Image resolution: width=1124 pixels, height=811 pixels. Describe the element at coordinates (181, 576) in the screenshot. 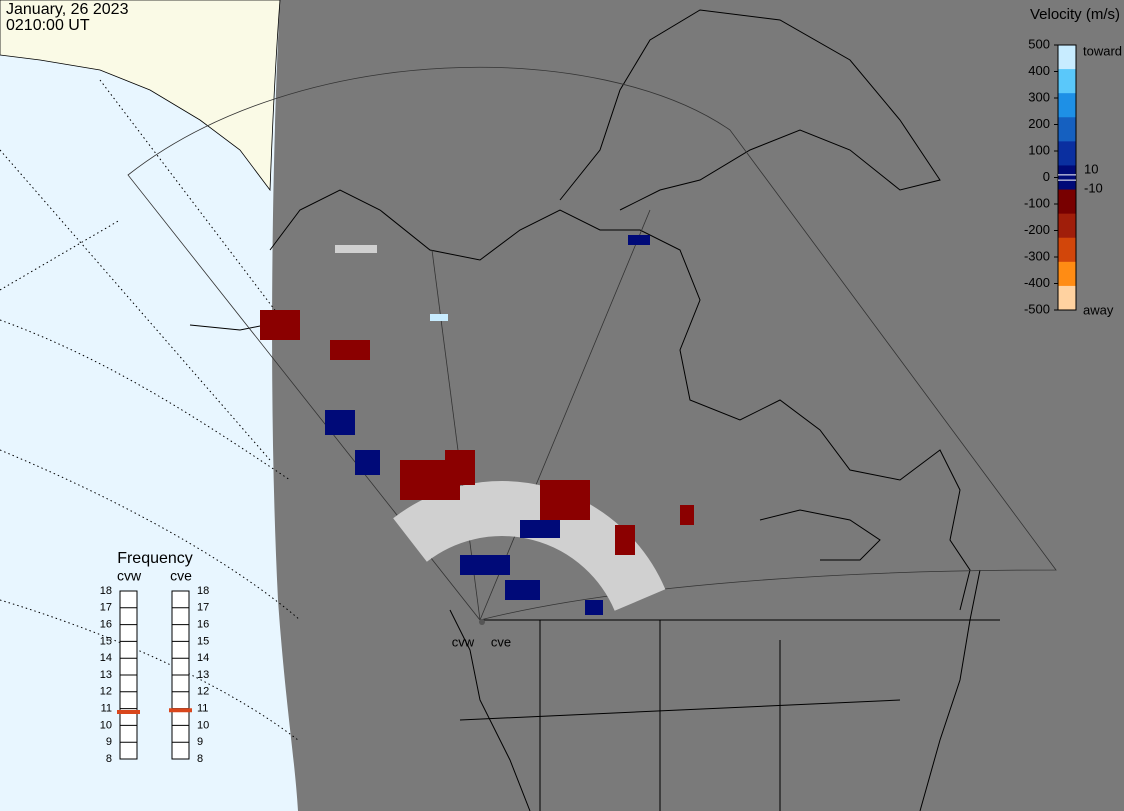

I see `radar-name: cve` at that location.